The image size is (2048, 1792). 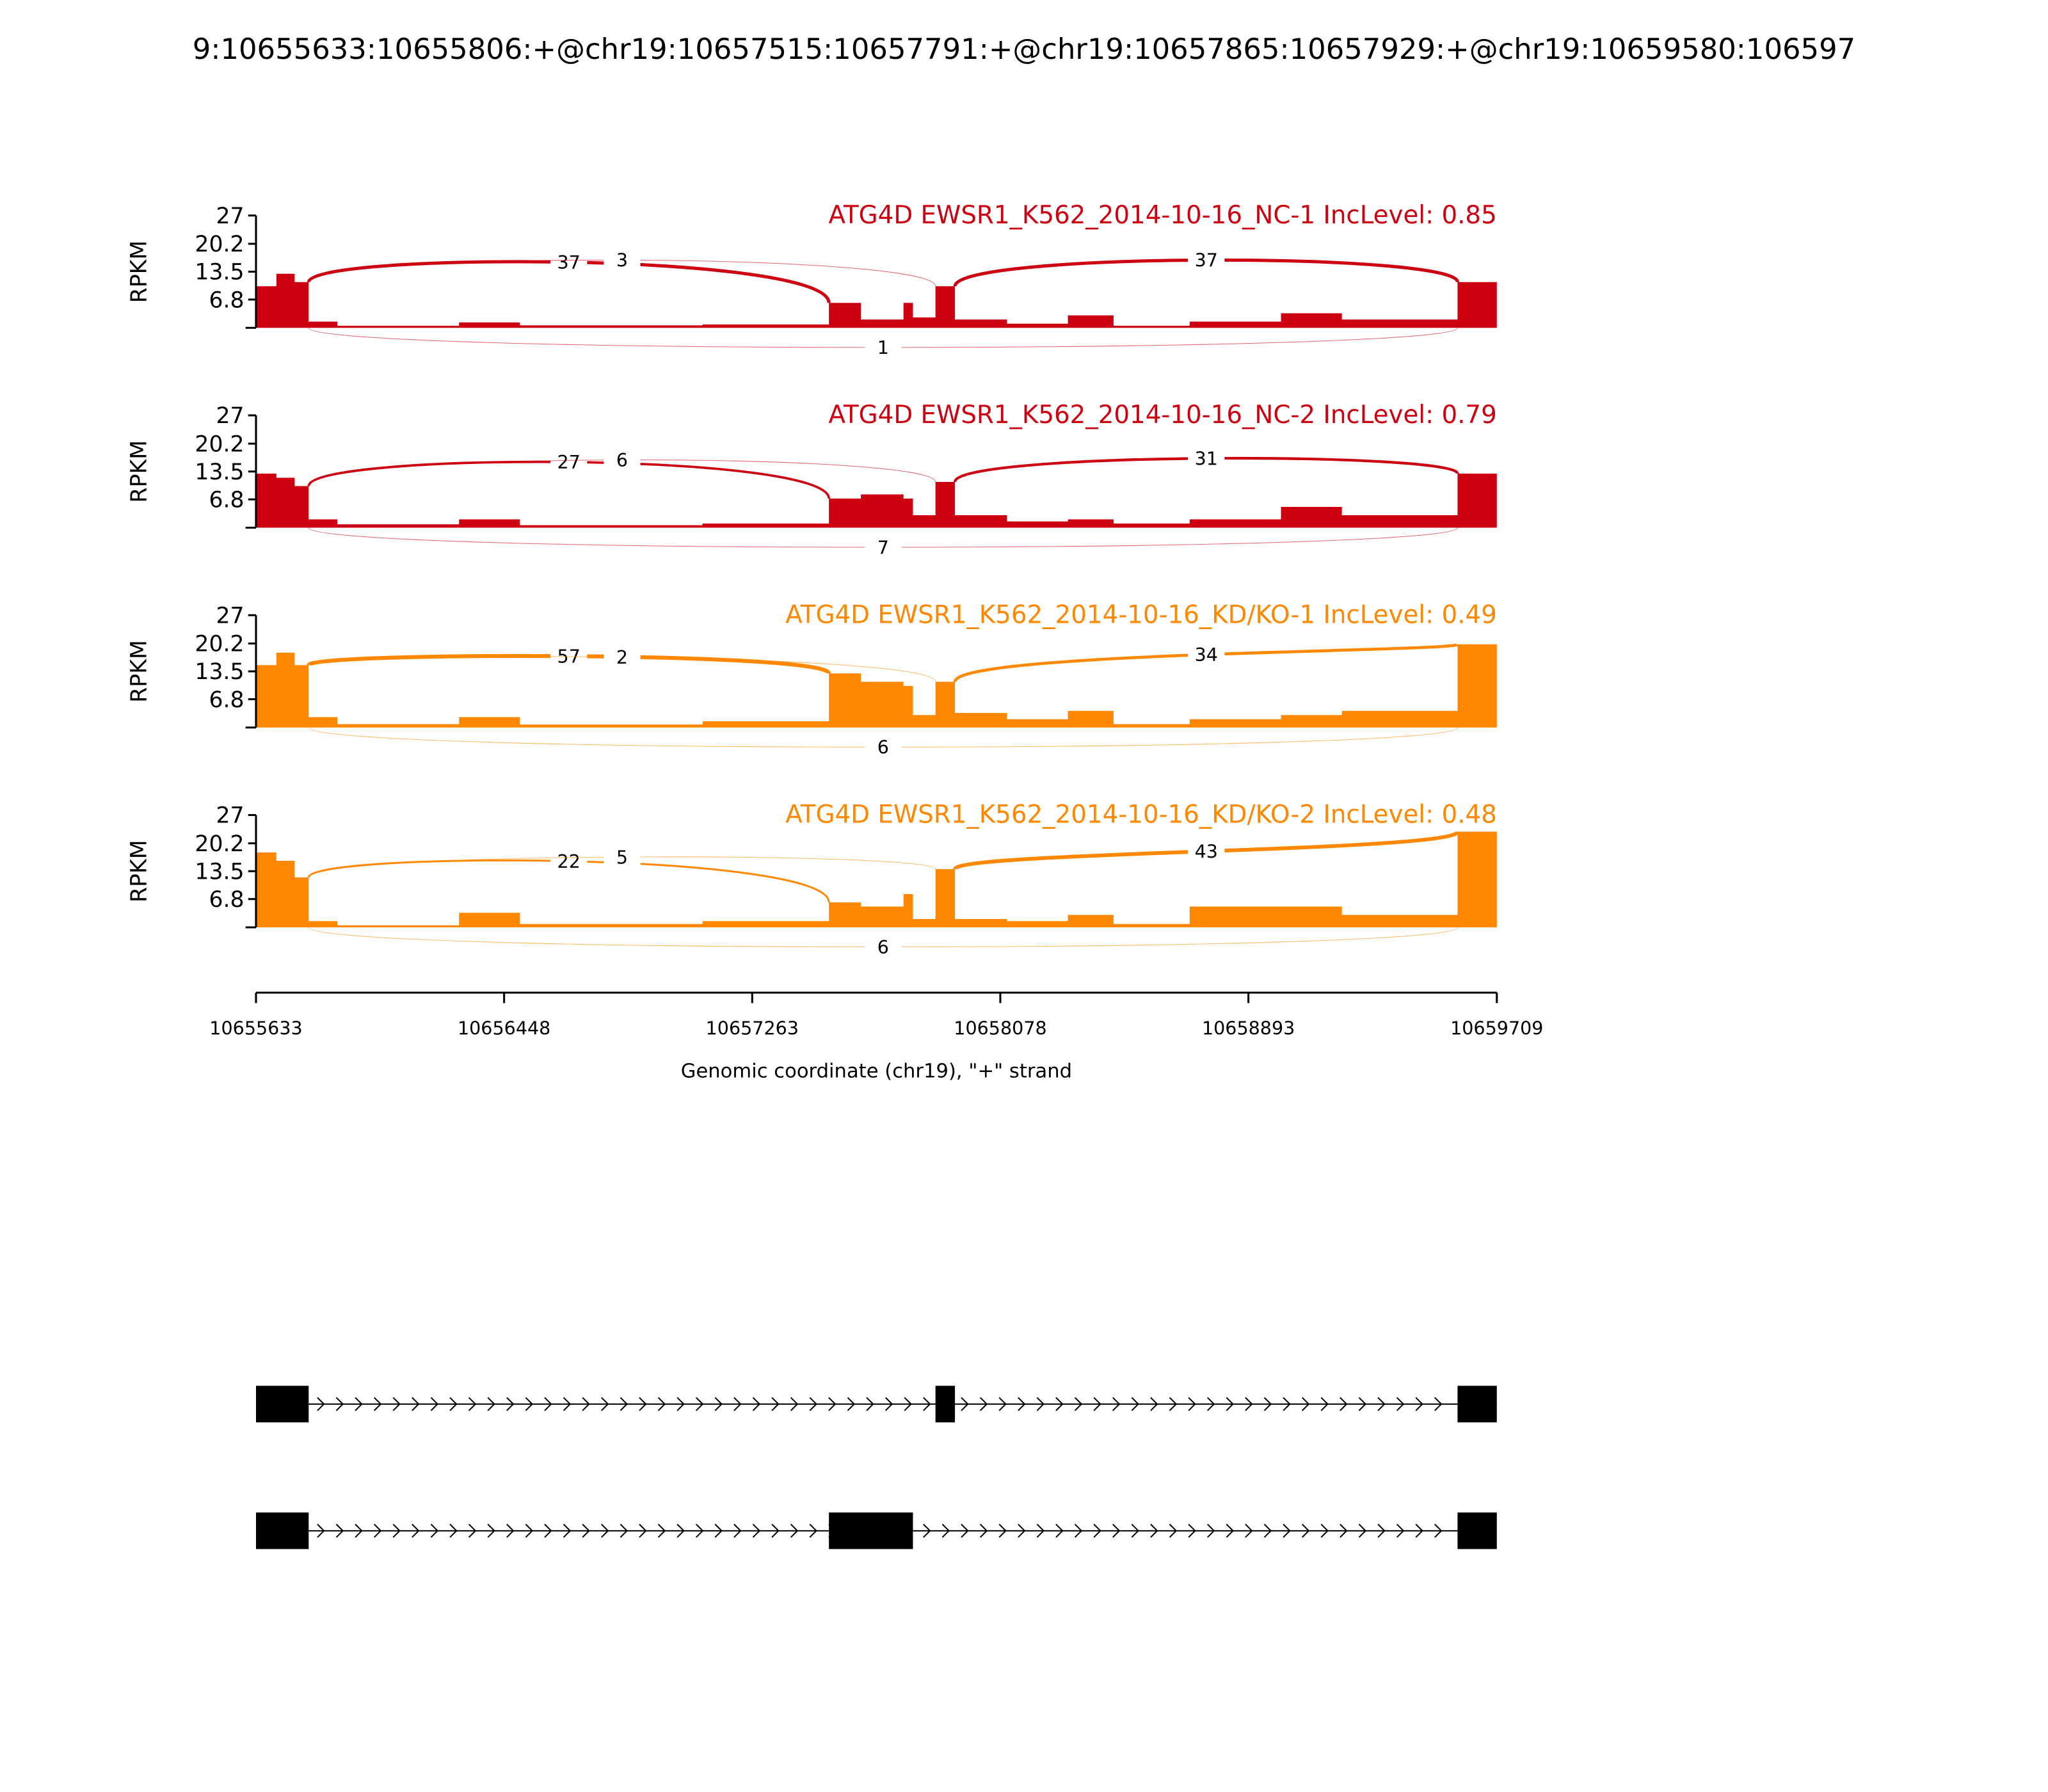 I want to click on junction-count: 31, so click(x=1206, y=458).